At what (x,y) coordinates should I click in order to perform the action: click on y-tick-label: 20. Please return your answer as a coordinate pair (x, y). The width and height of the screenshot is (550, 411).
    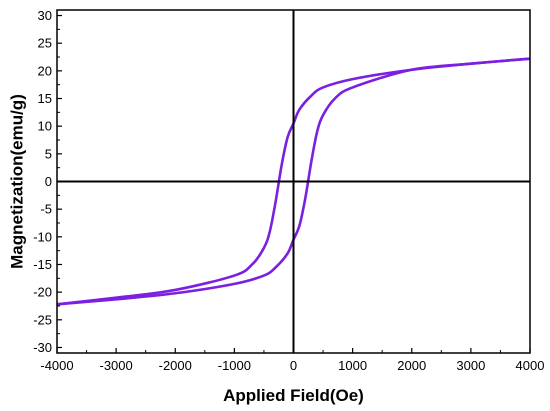
    Looking at the image, I should click on (45, 70).